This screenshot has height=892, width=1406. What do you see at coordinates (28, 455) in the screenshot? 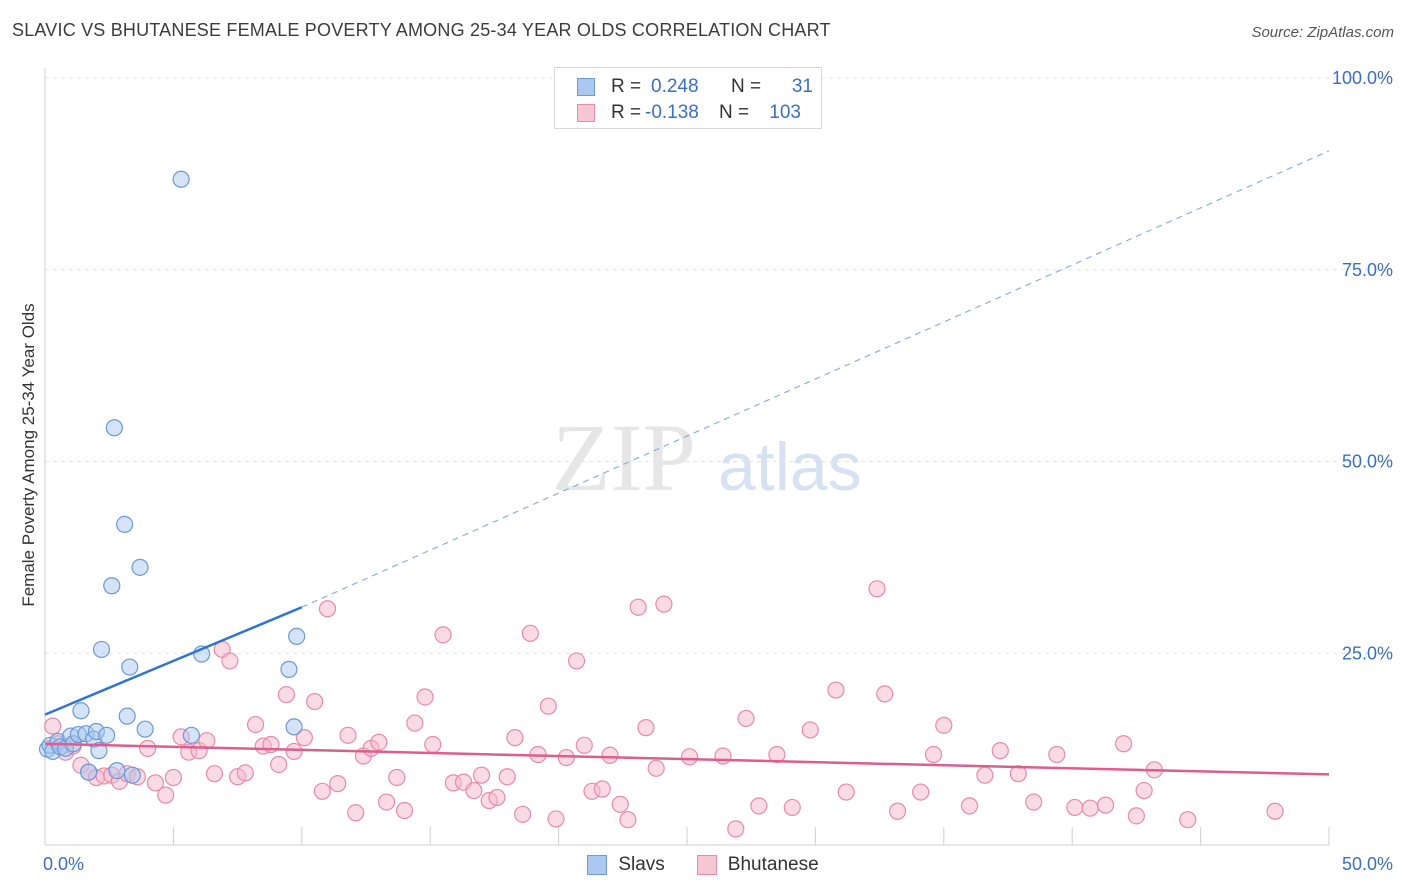
I see `y-axis-label: Female Poverty Among 25-34 Year Olds` at bounding box center [28, 455].